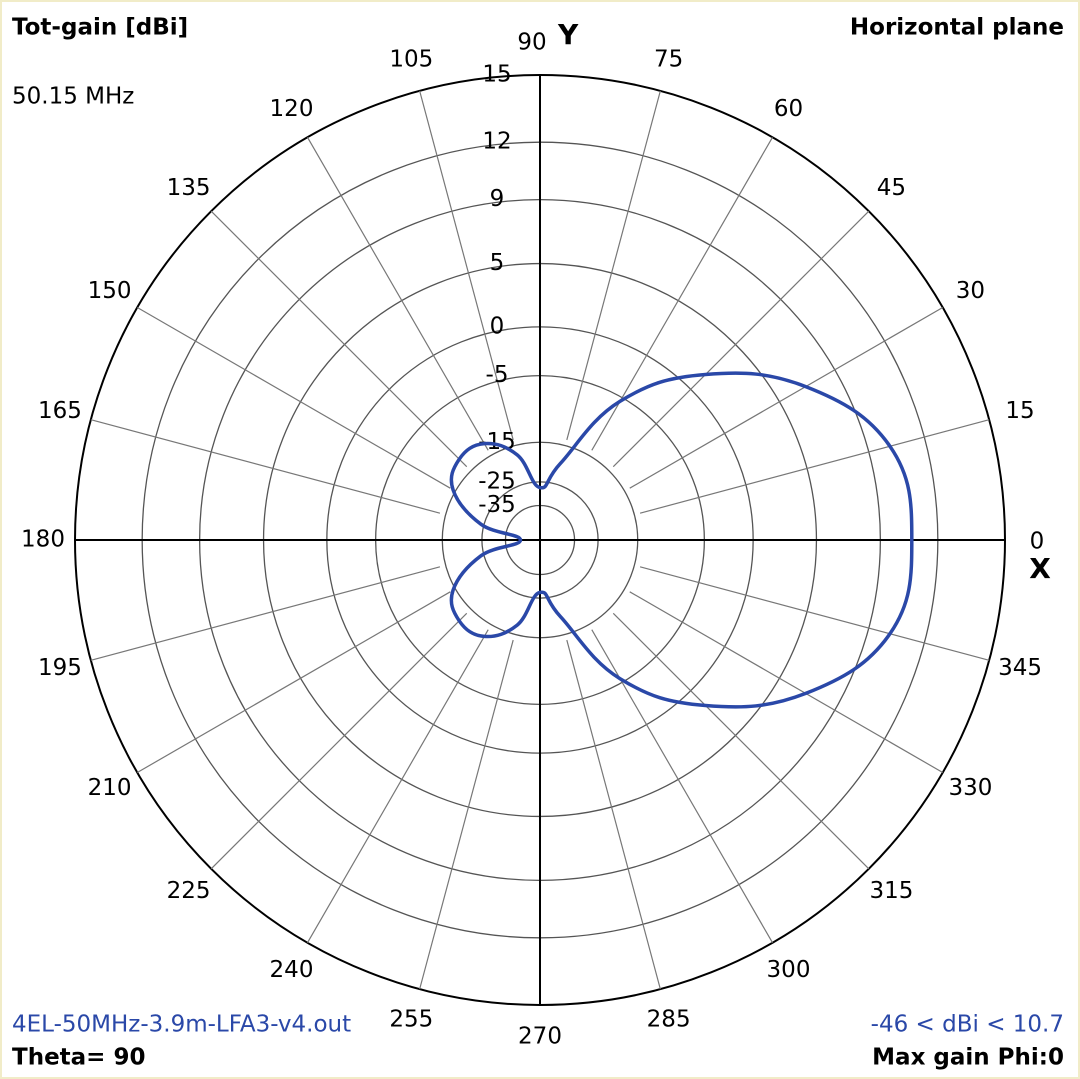 Image resolution: width=1080 pixels, height=1079 pixels. I want to click on angle-tick-label: 90, so click(531, 43).